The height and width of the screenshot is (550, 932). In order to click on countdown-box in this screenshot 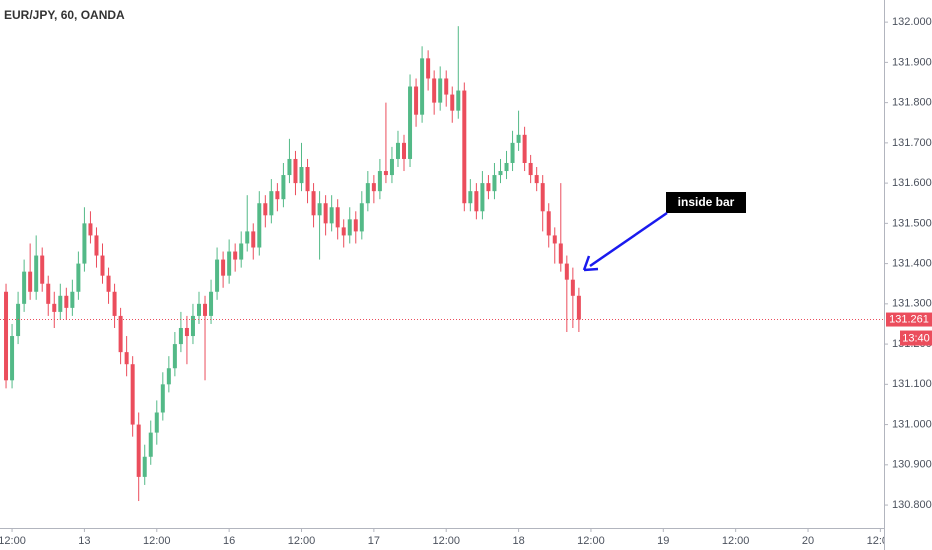, I will do `click(916, 338)`.